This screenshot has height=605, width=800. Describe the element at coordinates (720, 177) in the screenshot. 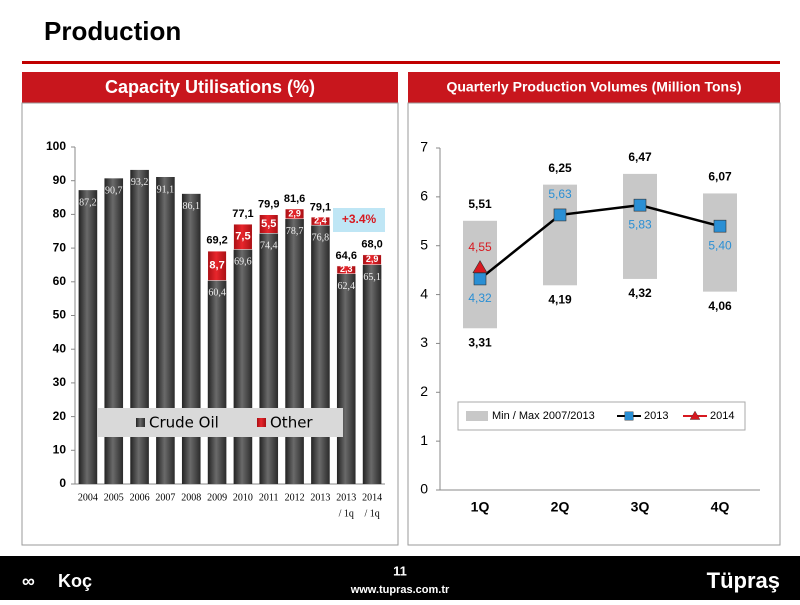

I see `max-label: 6,07` at that location.